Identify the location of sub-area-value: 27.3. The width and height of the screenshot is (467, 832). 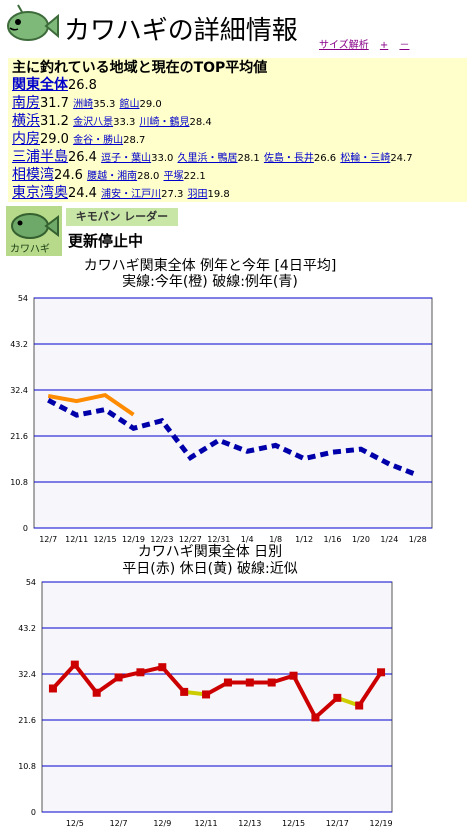
(172, 194).